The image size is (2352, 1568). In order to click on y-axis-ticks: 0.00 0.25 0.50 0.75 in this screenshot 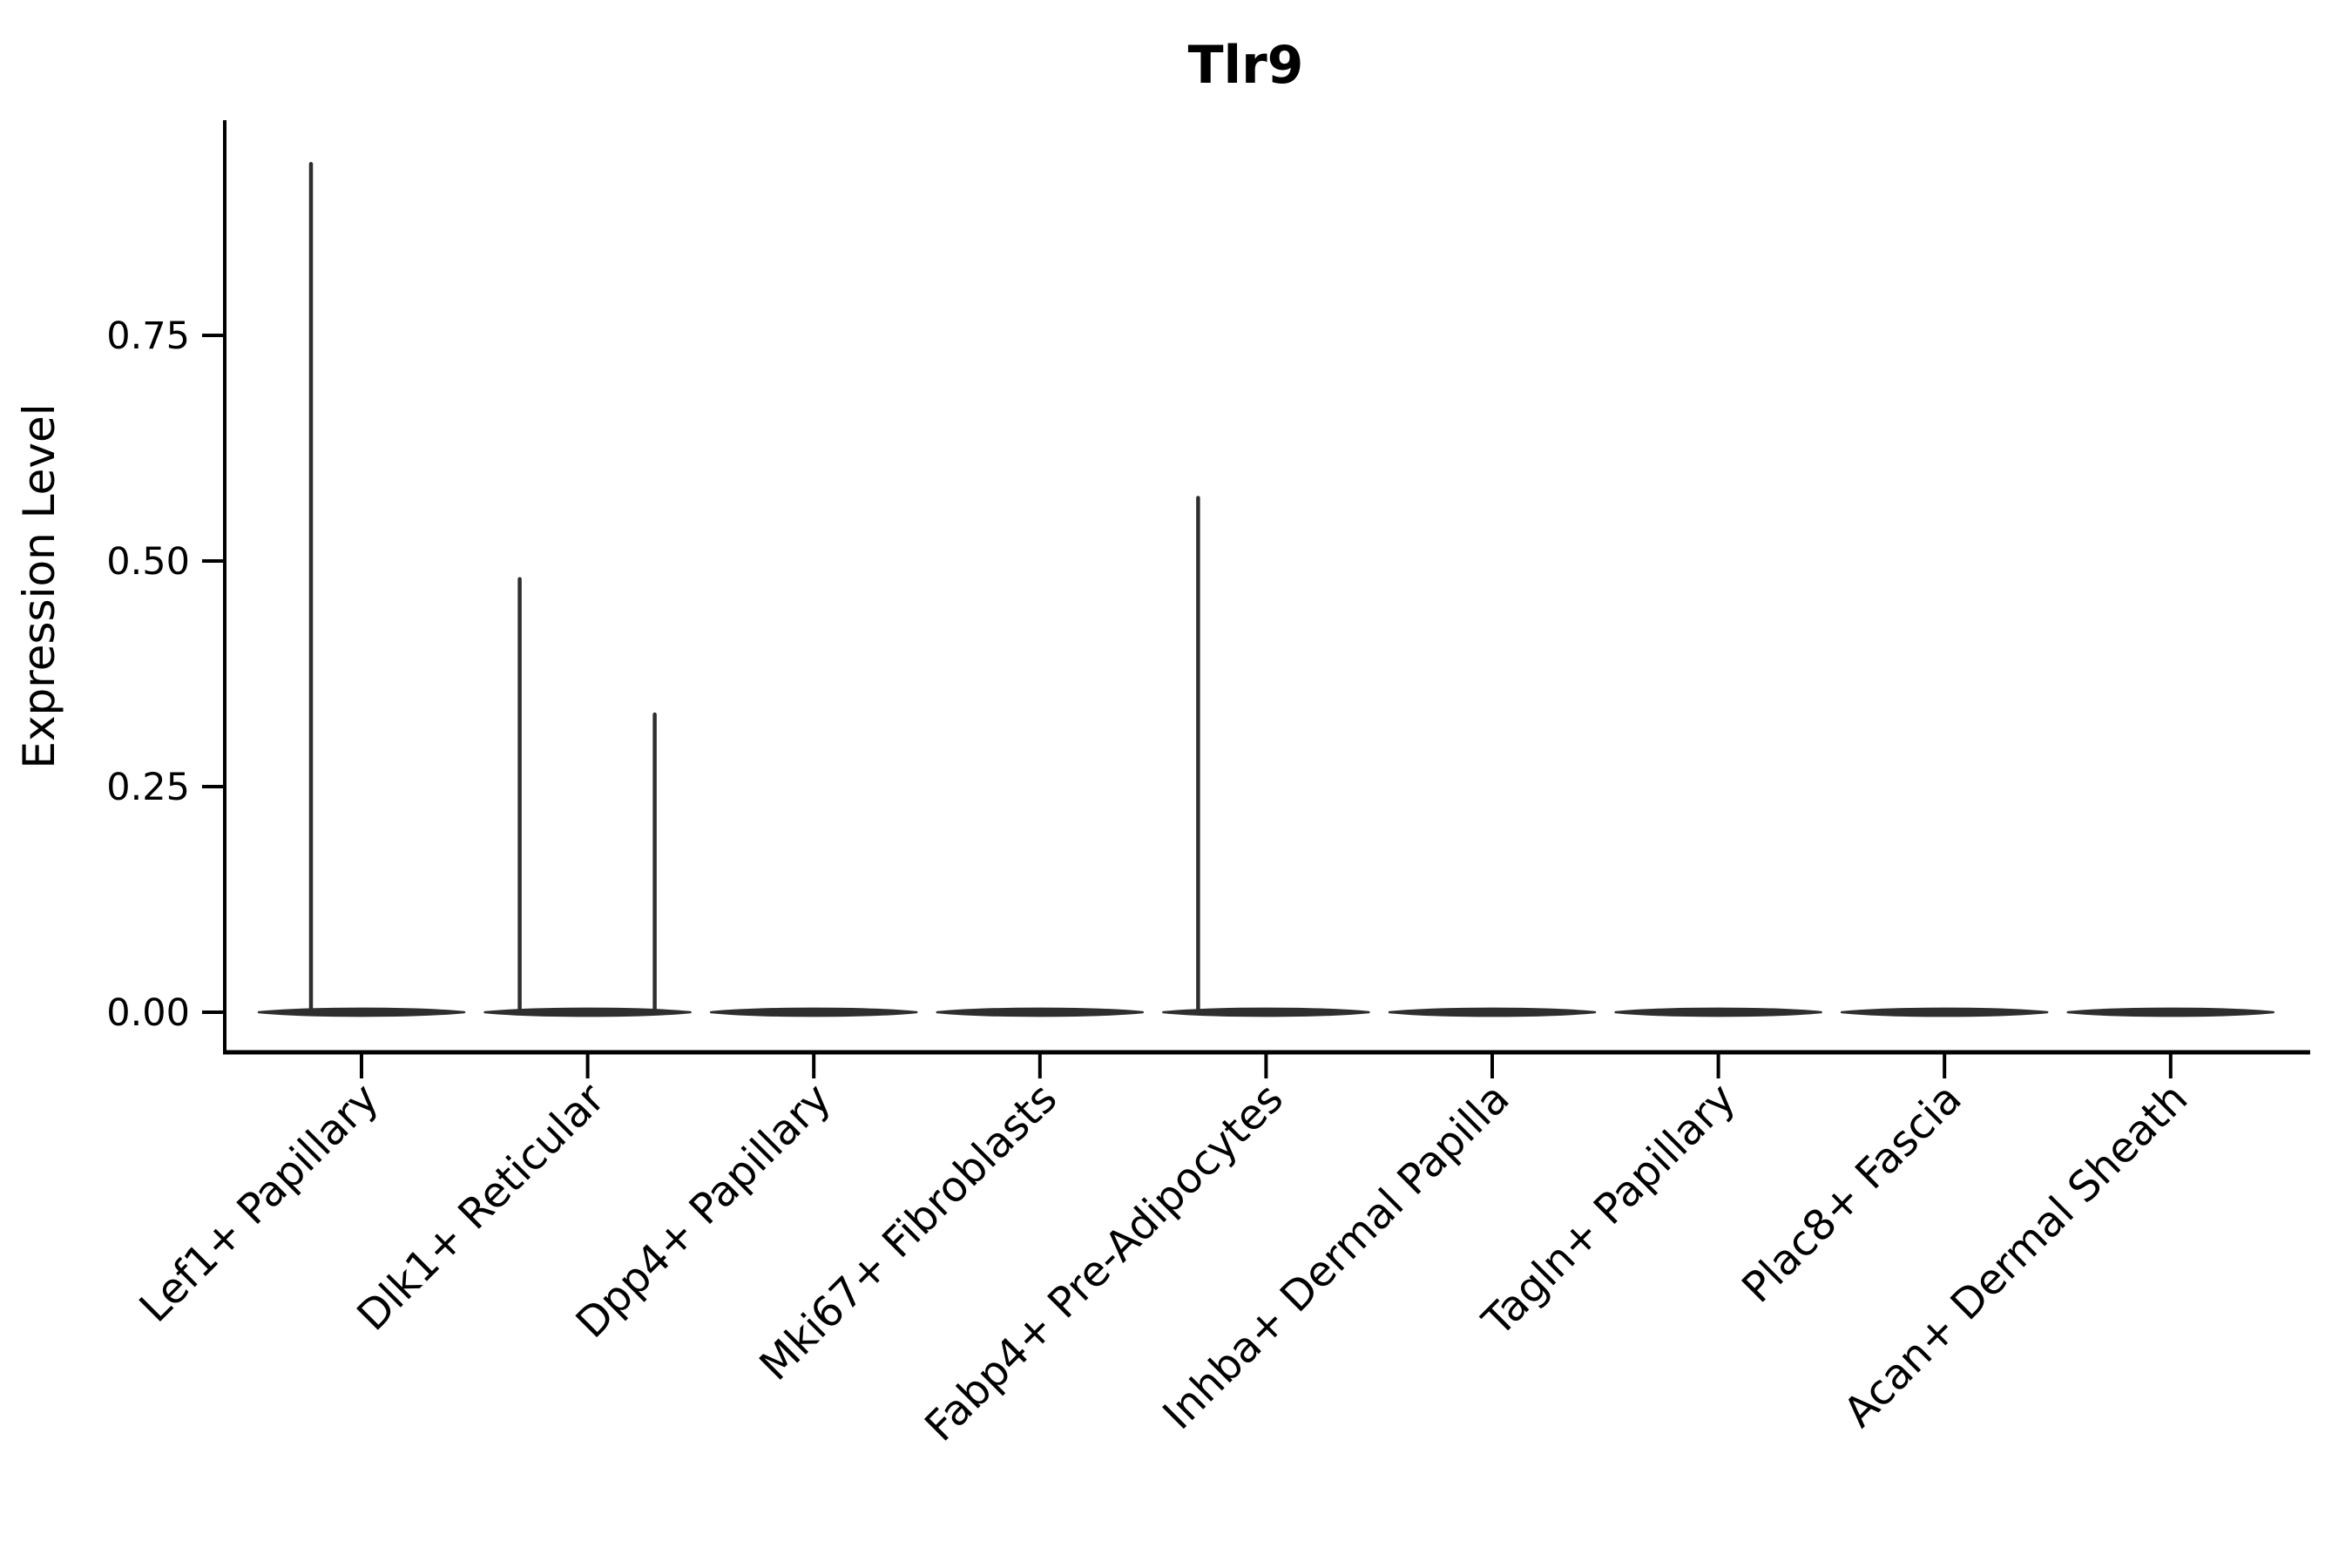, I will do `click(164, 674)`.